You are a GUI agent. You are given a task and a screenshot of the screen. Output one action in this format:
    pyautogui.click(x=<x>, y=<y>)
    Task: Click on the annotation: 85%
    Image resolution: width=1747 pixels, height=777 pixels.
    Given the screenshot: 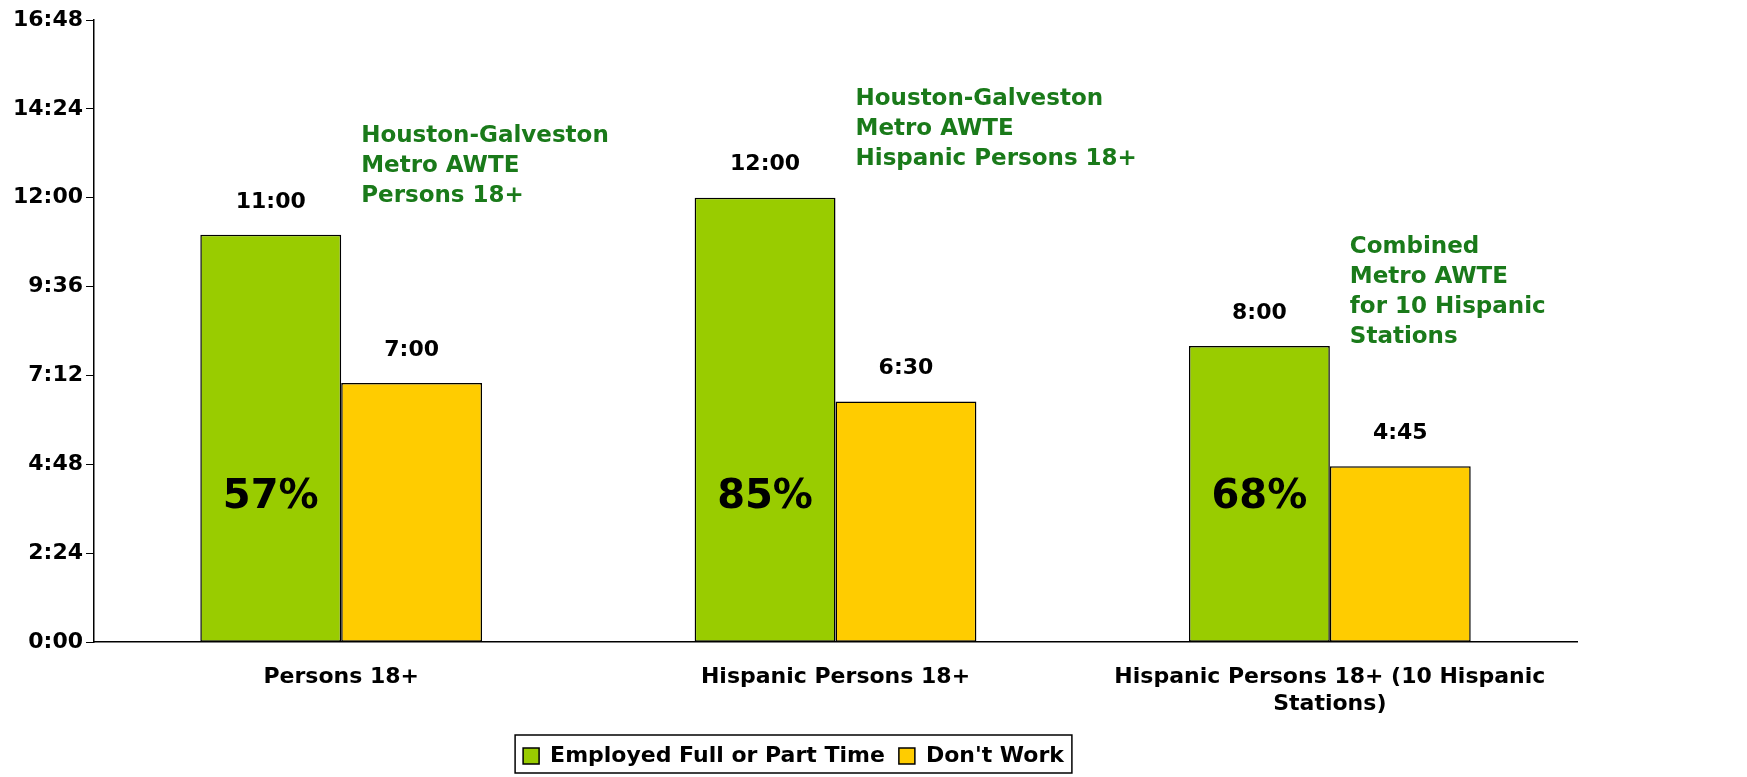 What is the action you would take?
    pyautogui.click(x=765, y=494)
    